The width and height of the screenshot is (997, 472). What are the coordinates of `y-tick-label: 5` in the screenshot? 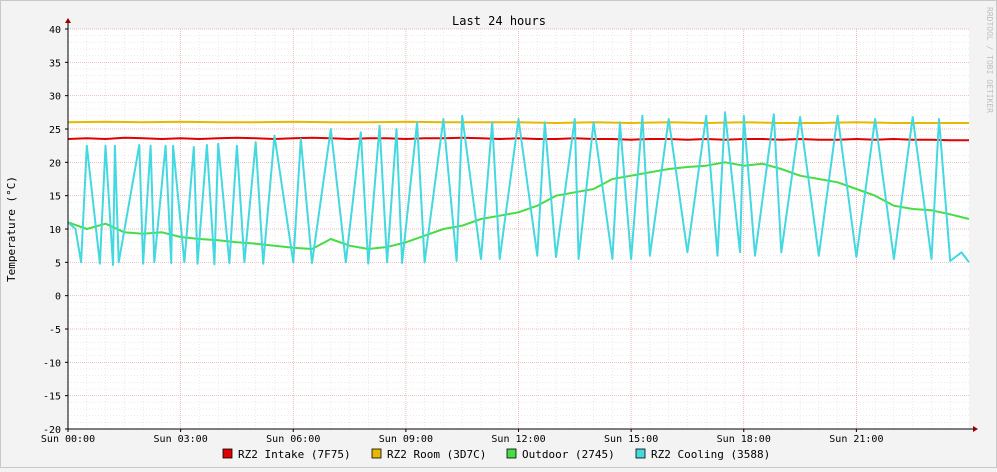 It's located at (58, 263).